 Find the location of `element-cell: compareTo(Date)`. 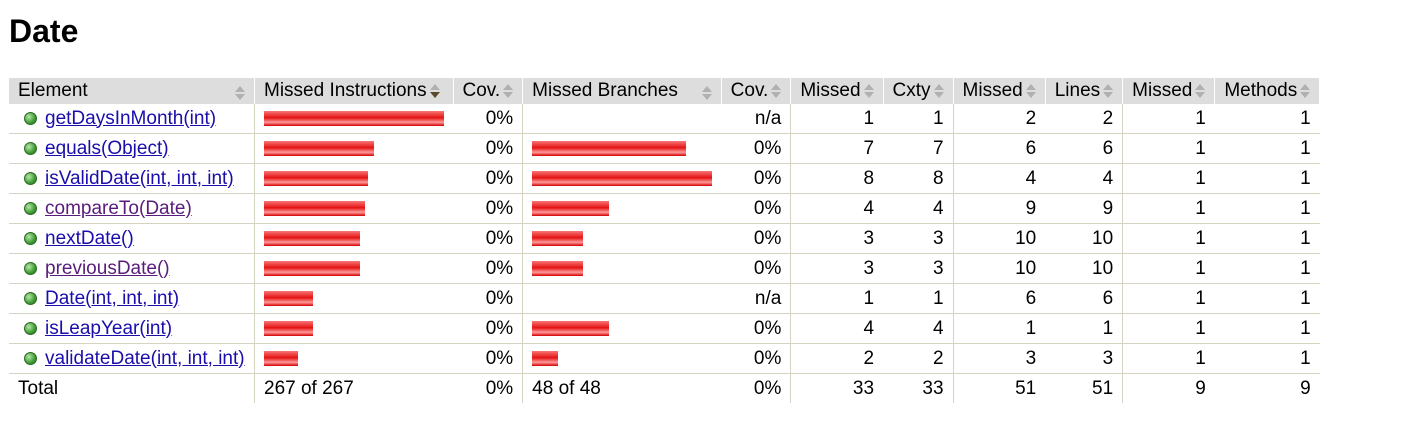

element-cell: compareTo(Date) is located at coordinates (132, 208).